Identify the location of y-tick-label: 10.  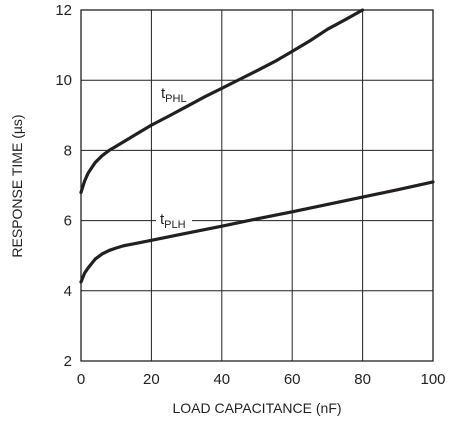
(63, 80).